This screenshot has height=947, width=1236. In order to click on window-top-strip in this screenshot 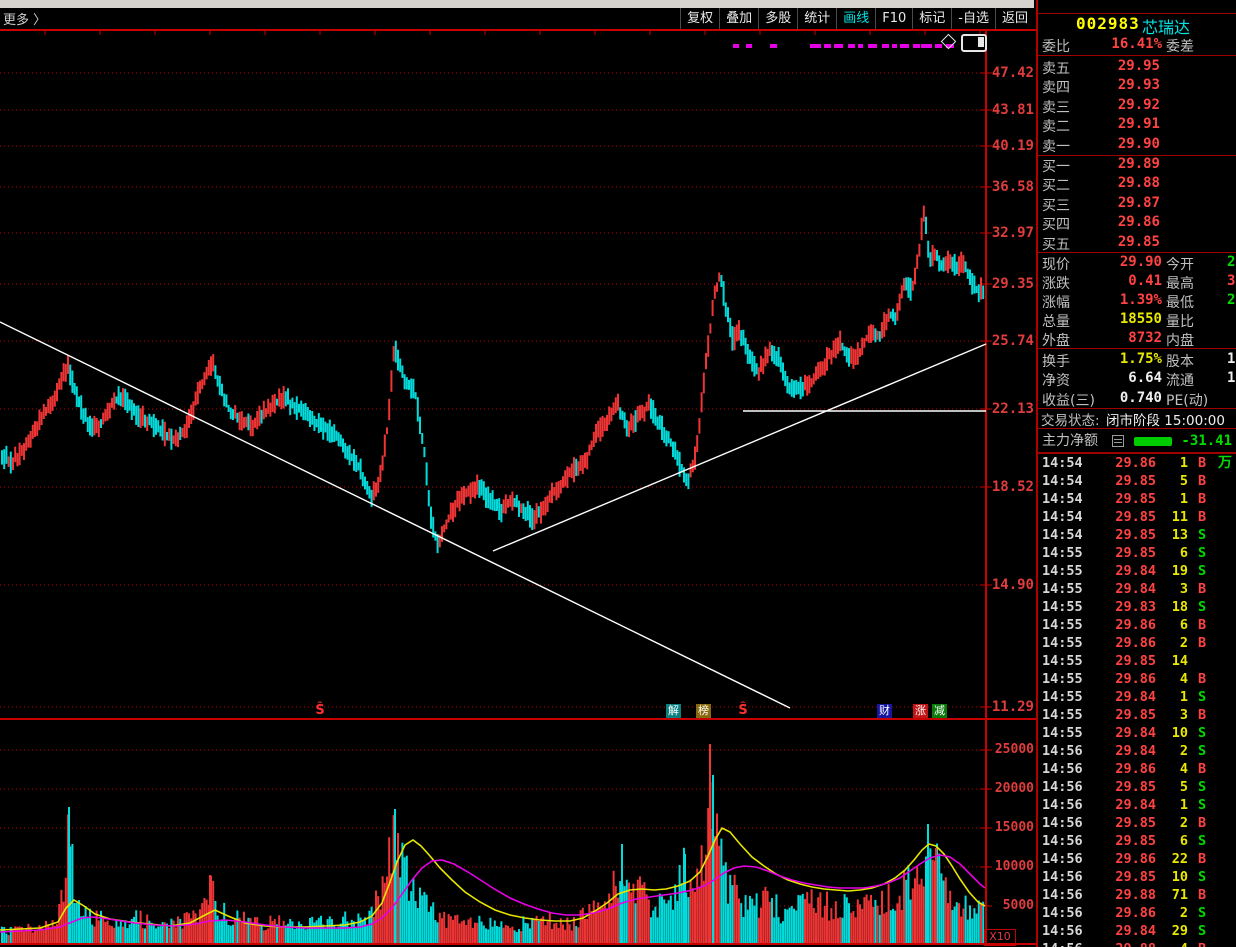, I will do `click(517, 4)`.